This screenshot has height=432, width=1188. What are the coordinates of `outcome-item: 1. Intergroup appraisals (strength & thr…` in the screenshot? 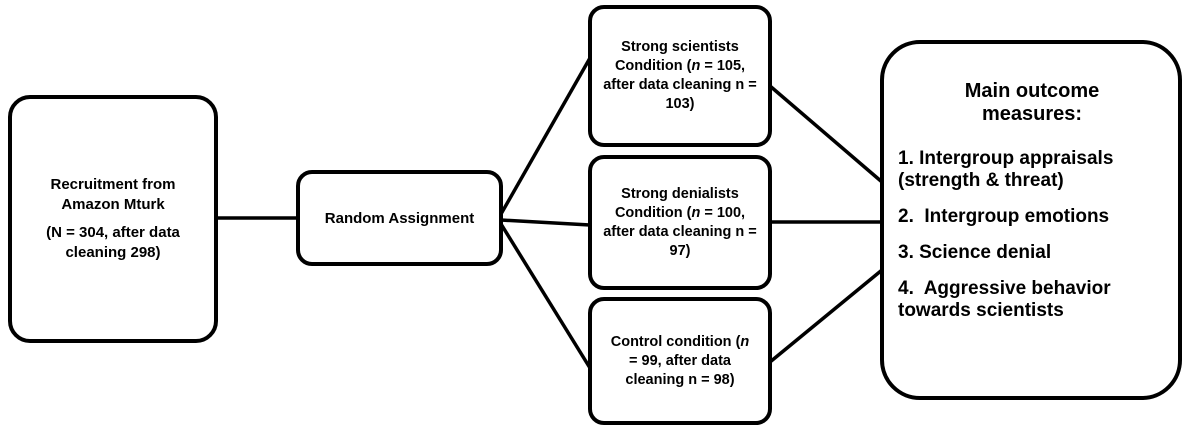 It's located at (1008, 169).